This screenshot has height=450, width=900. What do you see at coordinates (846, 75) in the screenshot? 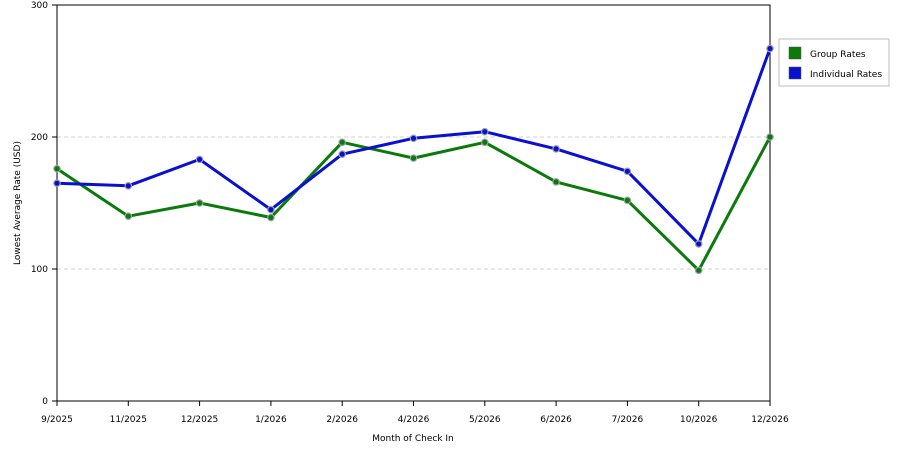
I see `legend-label-individual-rates: Individual Rates` at bounding box center [846, 75].